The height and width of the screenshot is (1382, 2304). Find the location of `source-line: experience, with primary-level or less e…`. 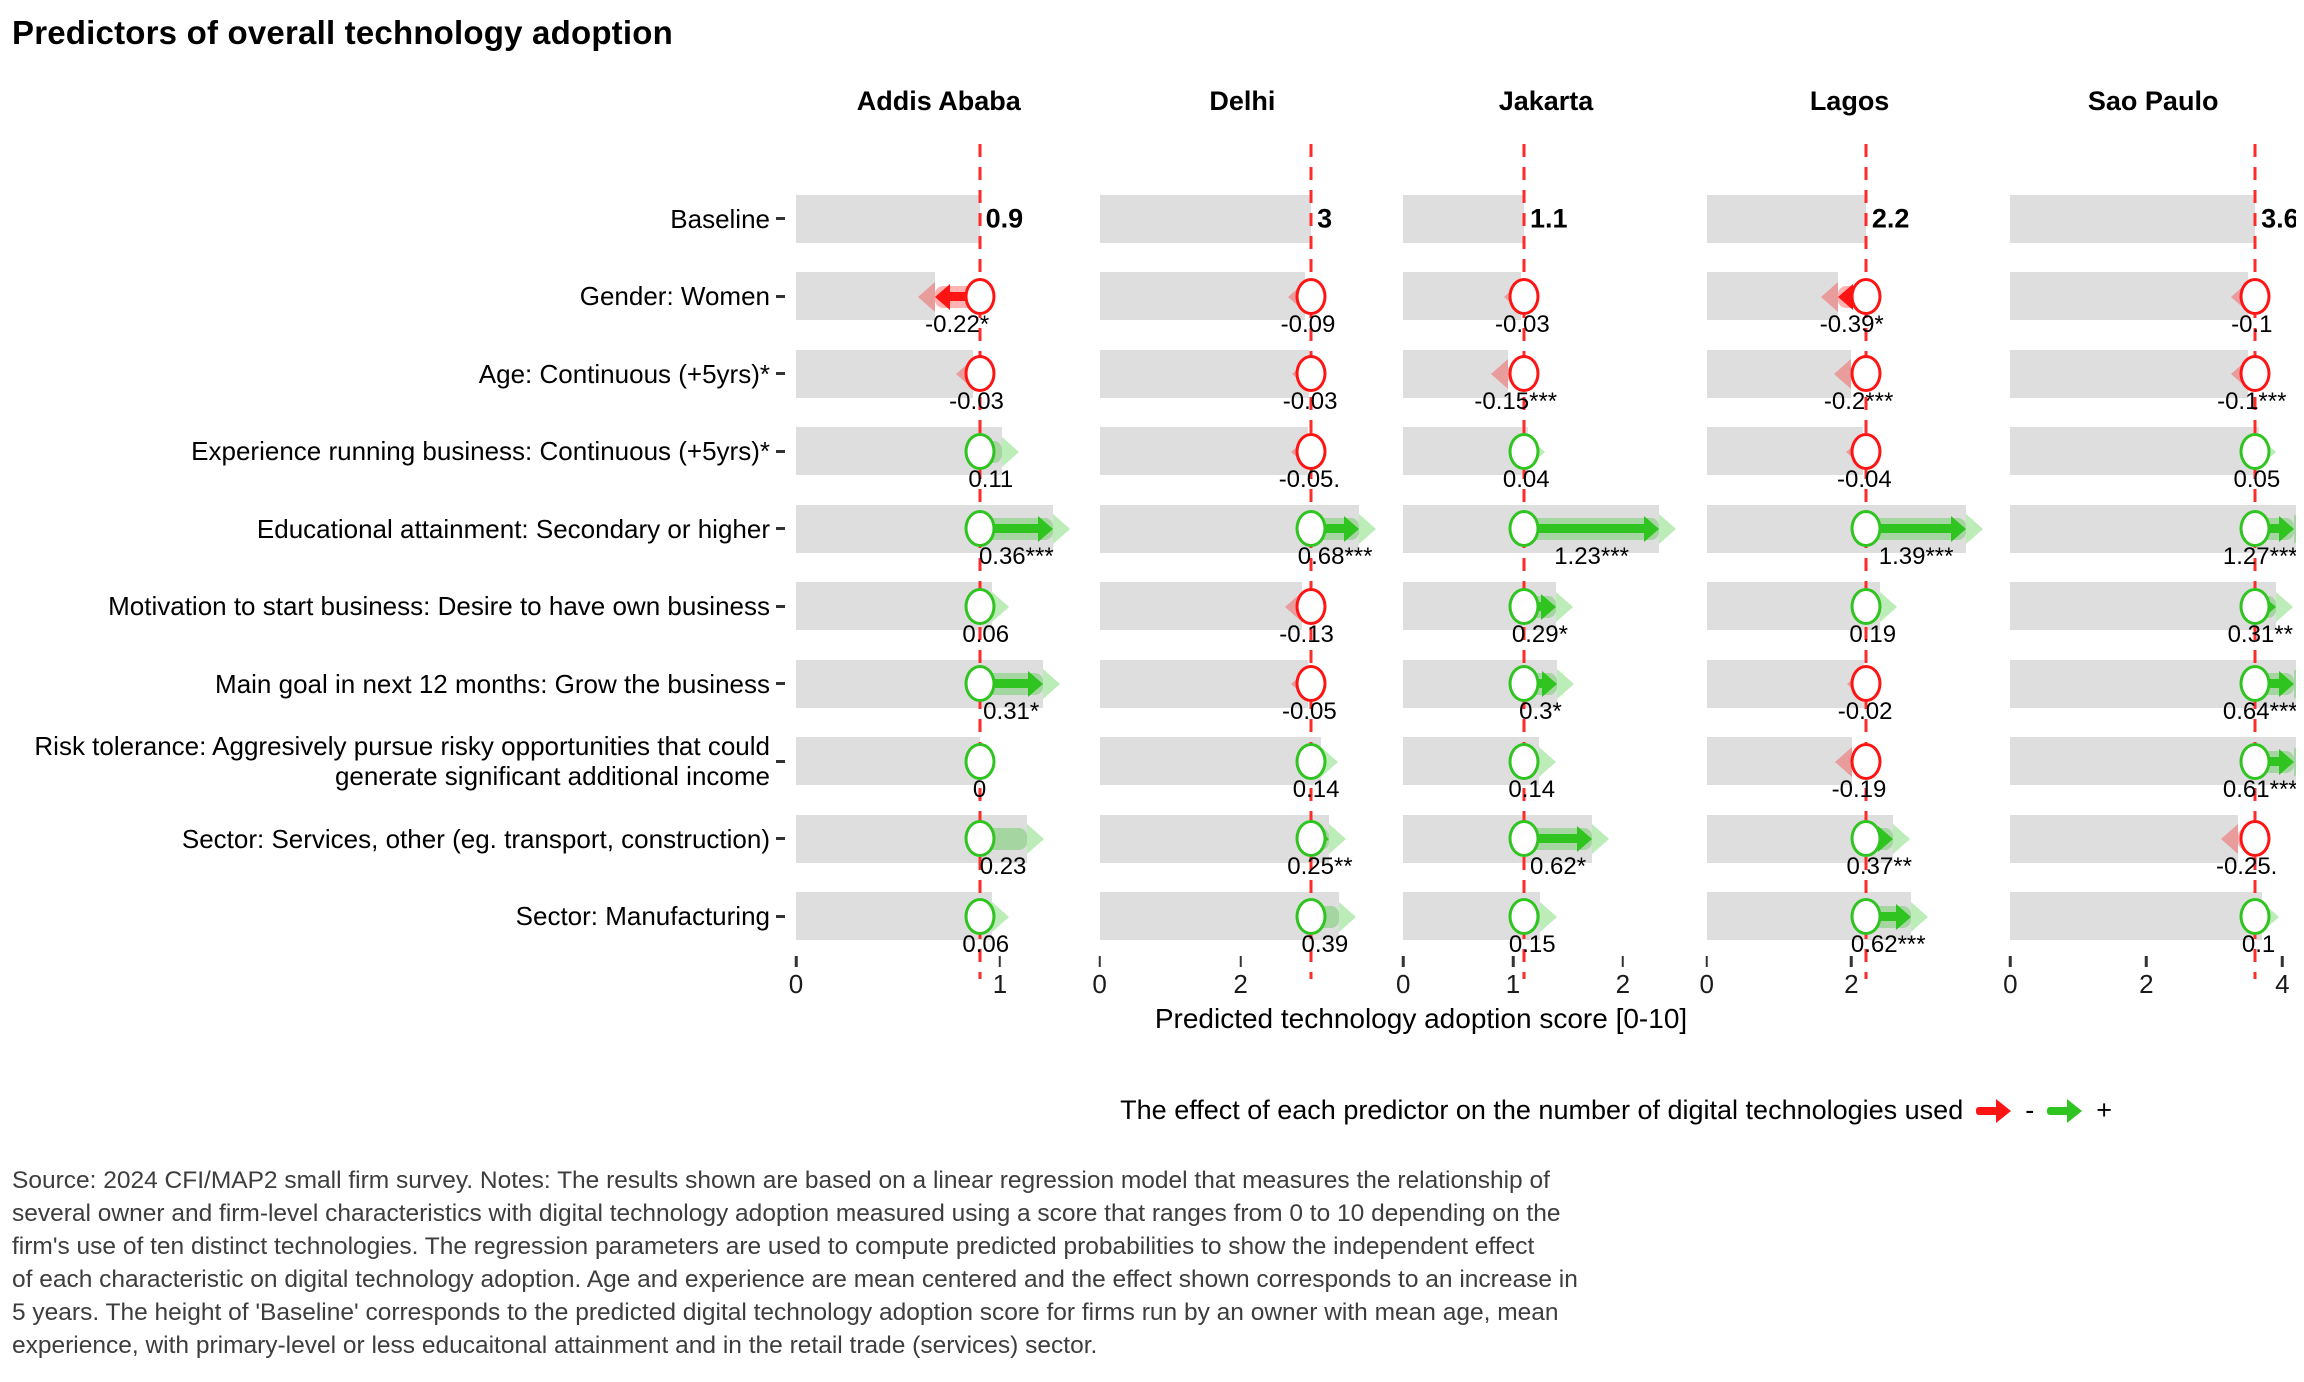

source-line: experience, with primary-level or less e… is located at coordinates (555, 1345).